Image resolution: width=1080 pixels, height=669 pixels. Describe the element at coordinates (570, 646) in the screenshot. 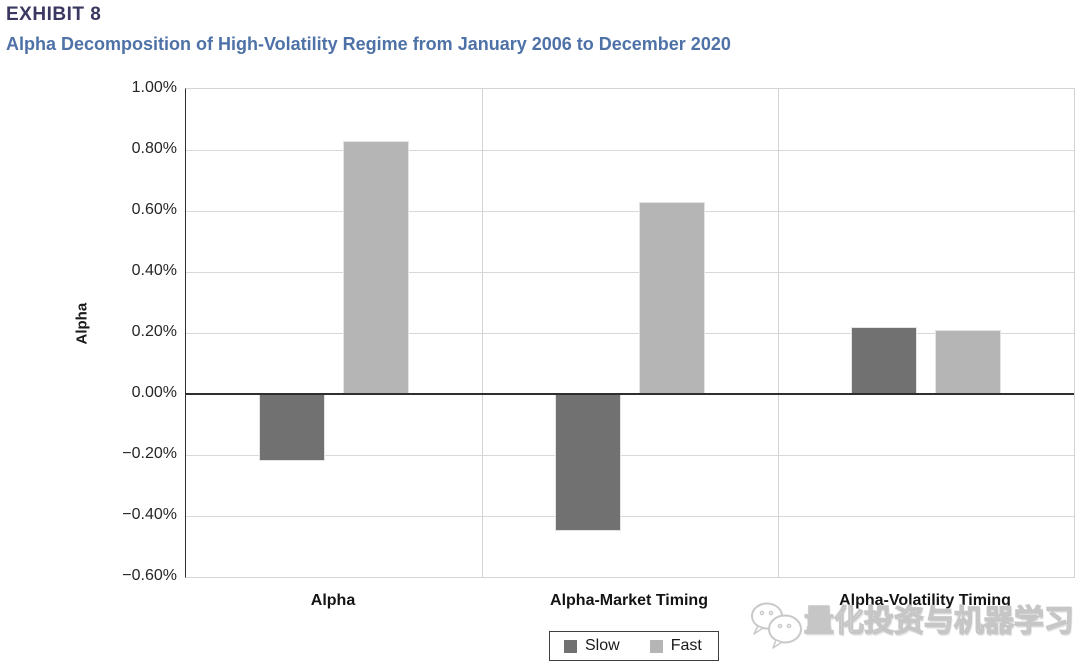

I see `slow-series-swatch-icon` at that location.